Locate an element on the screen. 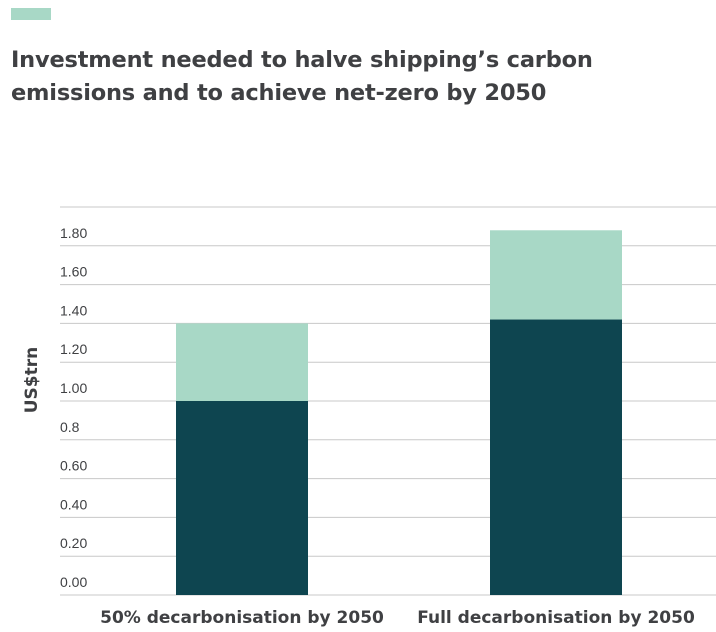  y-tick-label: 0.8 is located at coordinates (70, 427).